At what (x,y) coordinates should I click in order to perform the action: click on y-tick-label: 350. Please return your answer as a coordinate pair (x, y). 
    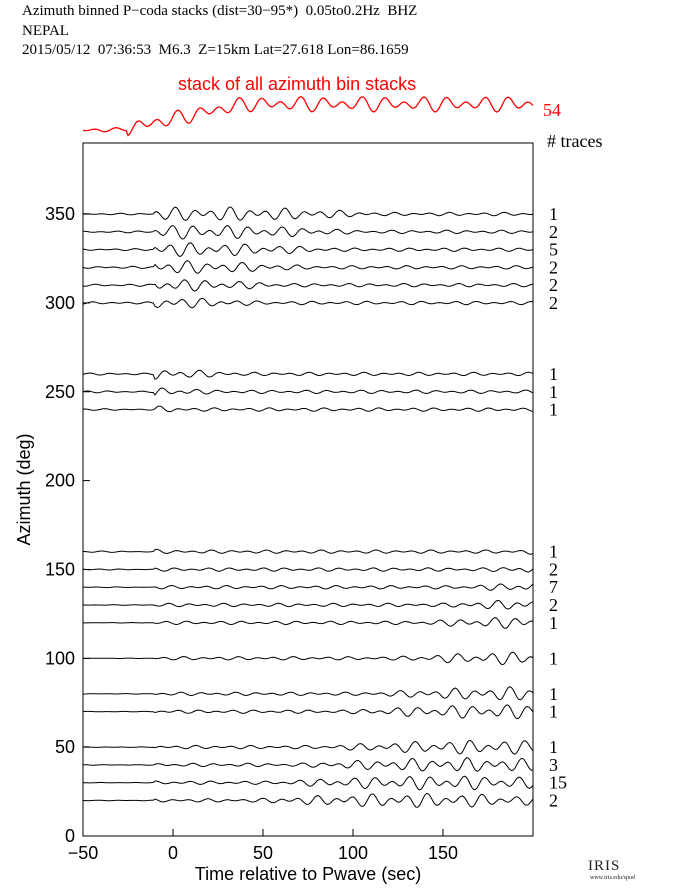
    Looking at the image, I should click on (60, 214).